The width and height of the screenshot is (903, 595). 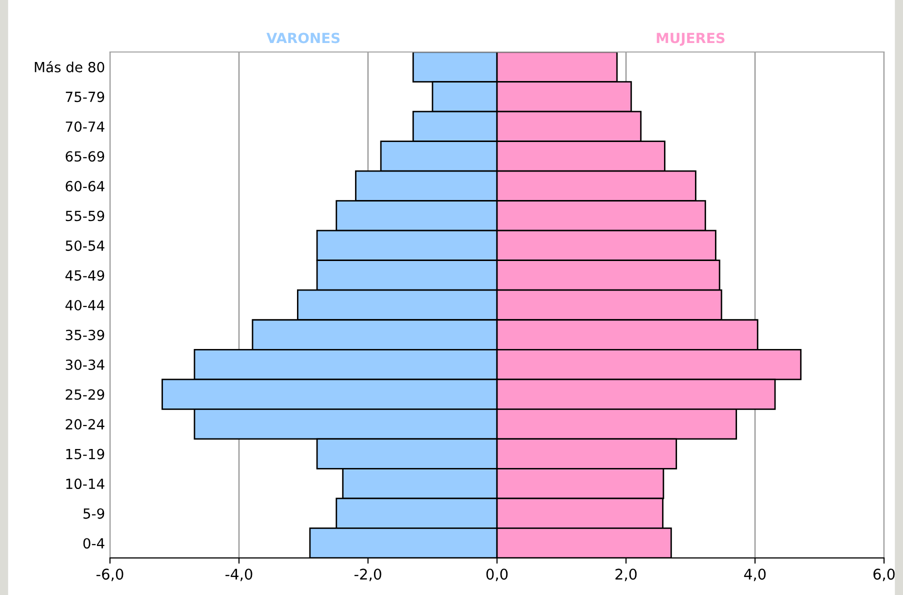 I want to click on y-tick-label: Más de 80, so click(x=69, y=66).